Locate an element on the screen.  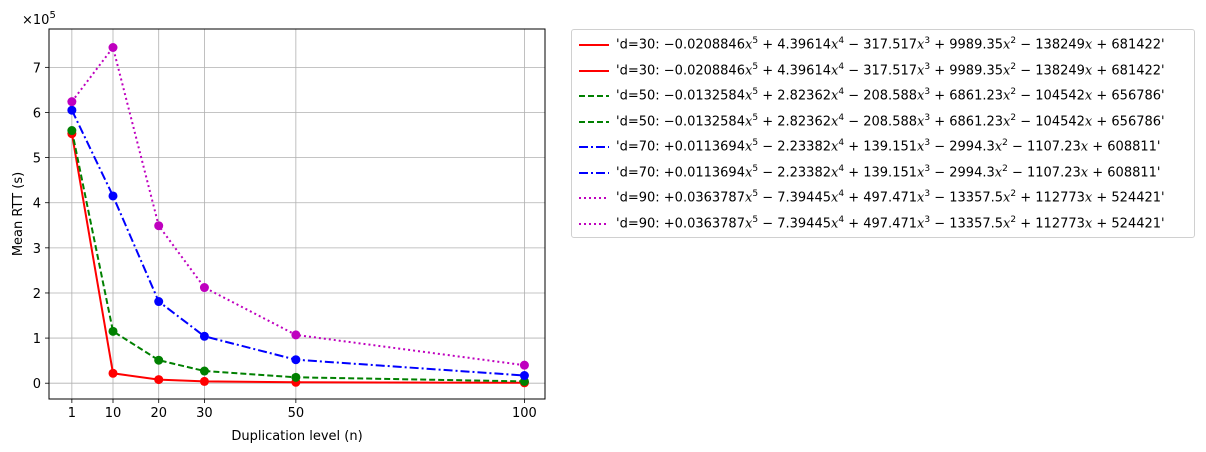
y-tick-label: 0 is located at coordinates (37, 384).